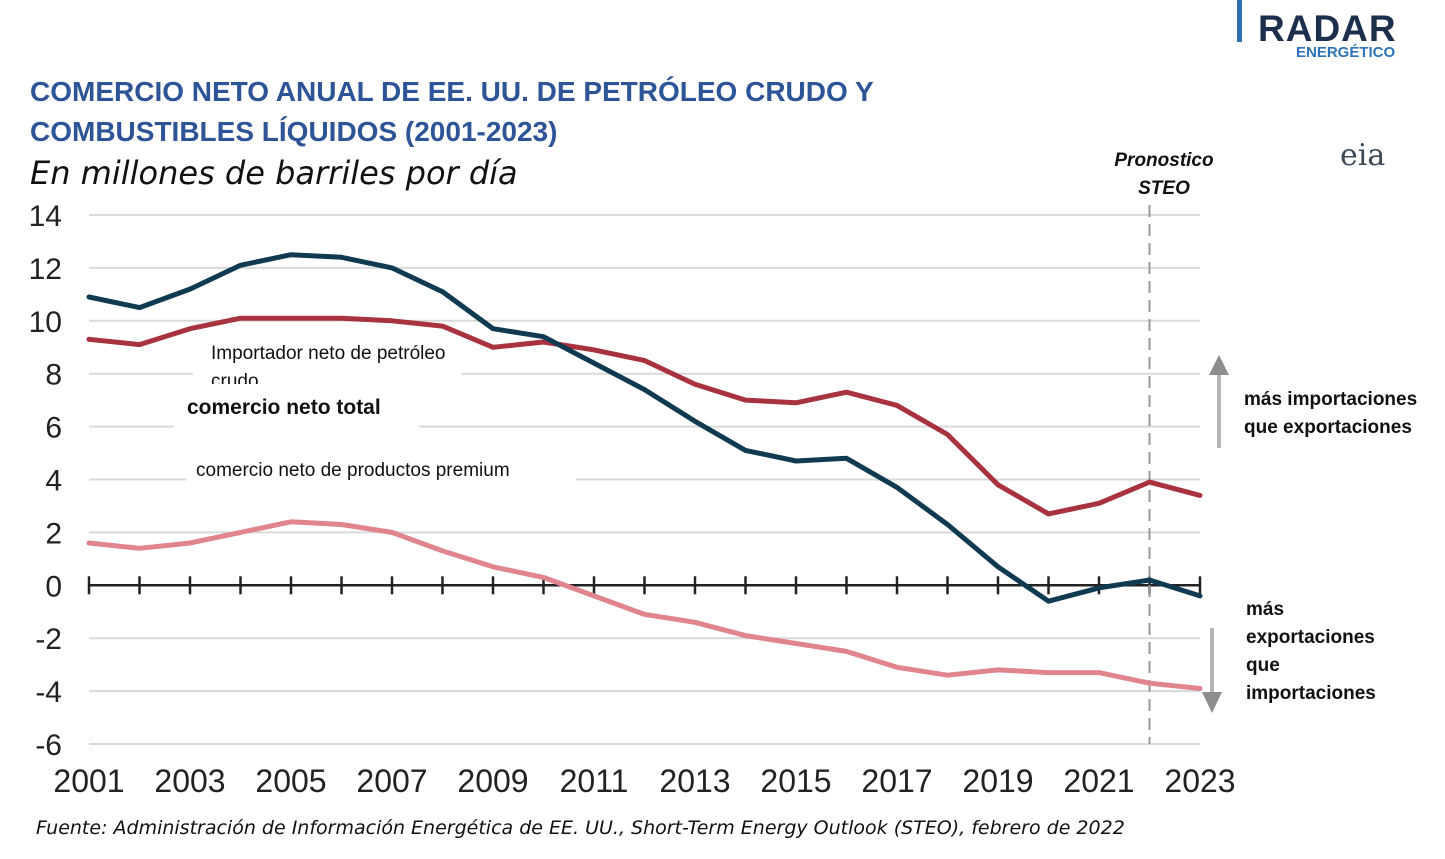 This screenshot has height=859, width=1445. What do you see at coordinates (48, 639) in the screenshot?
I see `y-tick-label: -2` at bounding box center [48, 639].